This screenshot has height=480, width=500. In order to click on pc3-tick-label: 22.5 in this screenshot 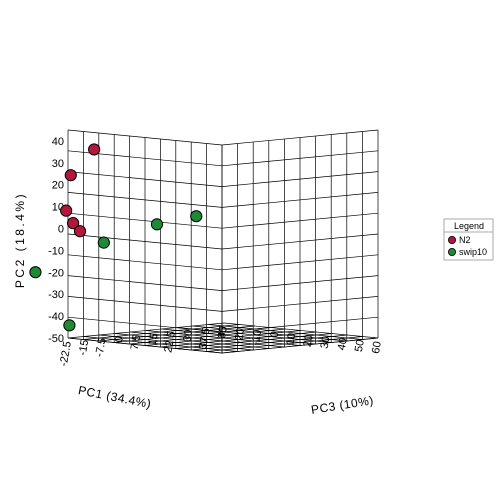, I will do `click(170, 341)`.